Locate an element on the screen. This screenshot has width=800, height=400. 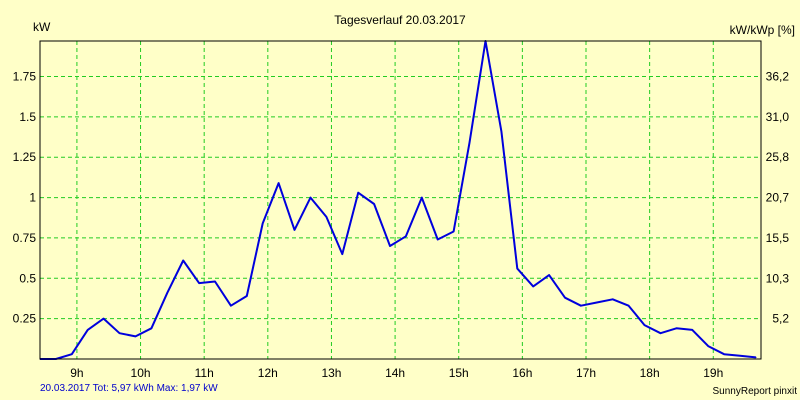
y-axis-label-right: kW/kWp [%] is located at coordinates (762, 30).